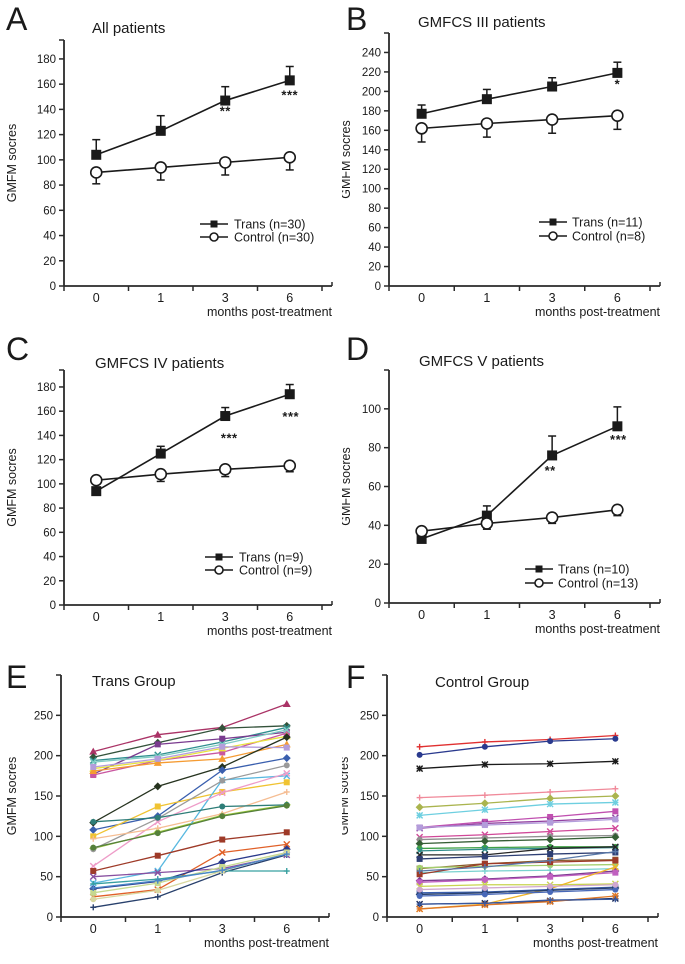 The width and height of the screenshot is (685, 964). What do you see at coordinates (371, 170) in the screenshot?
I see `y-tick-label: 120` at bounding box center [371, 170].